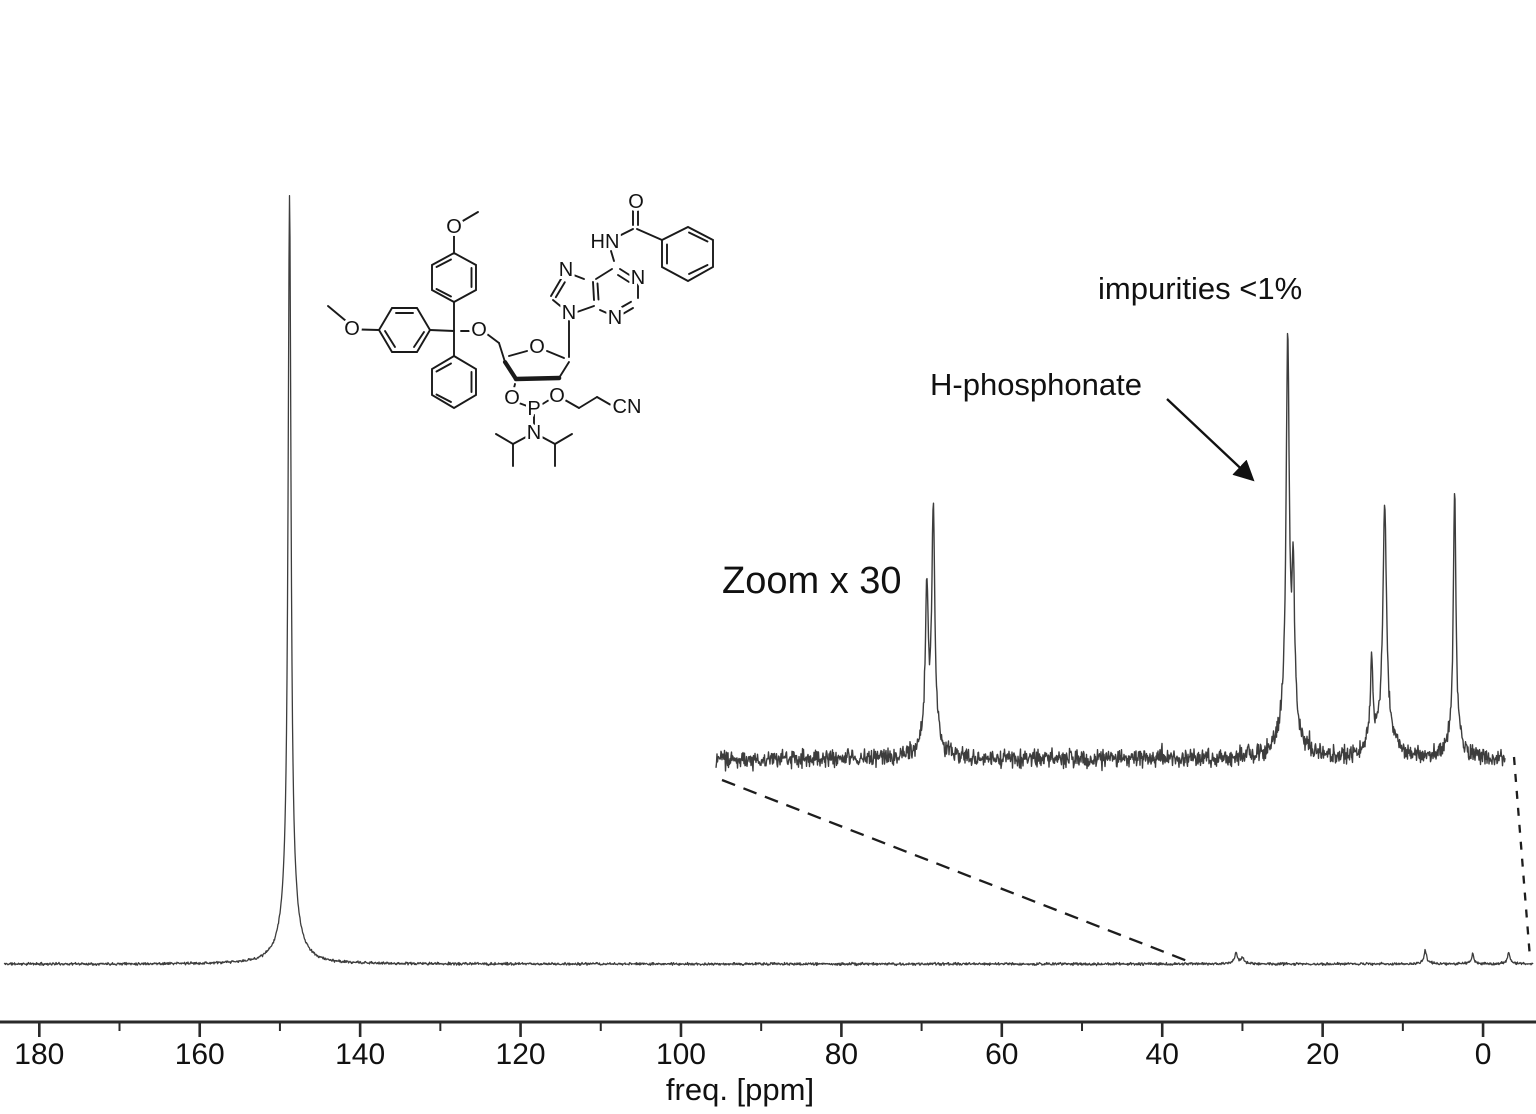  Describe the element at coordinates (39, 1054) in the screenshot. I see `x-tick-label: 180` at that location.